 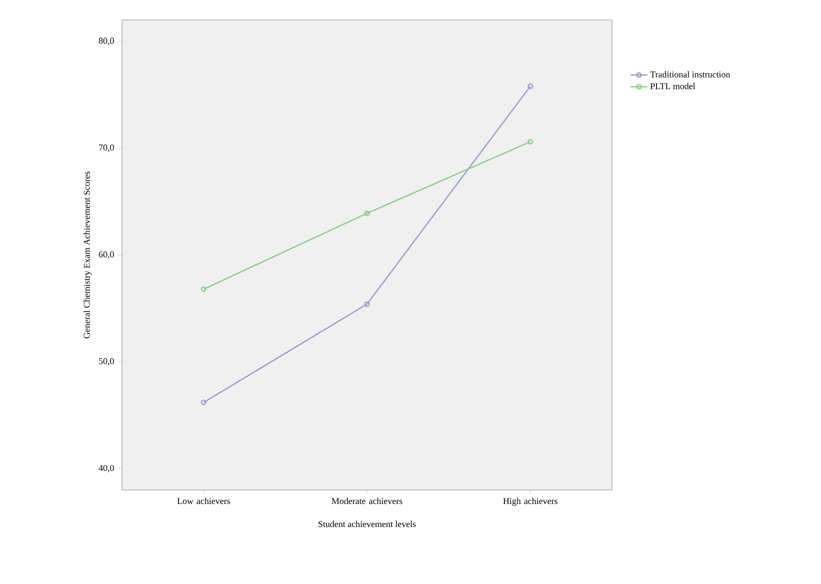 I want to click on x-tick-label: Moderate achievers, so click(x=367, y=501).